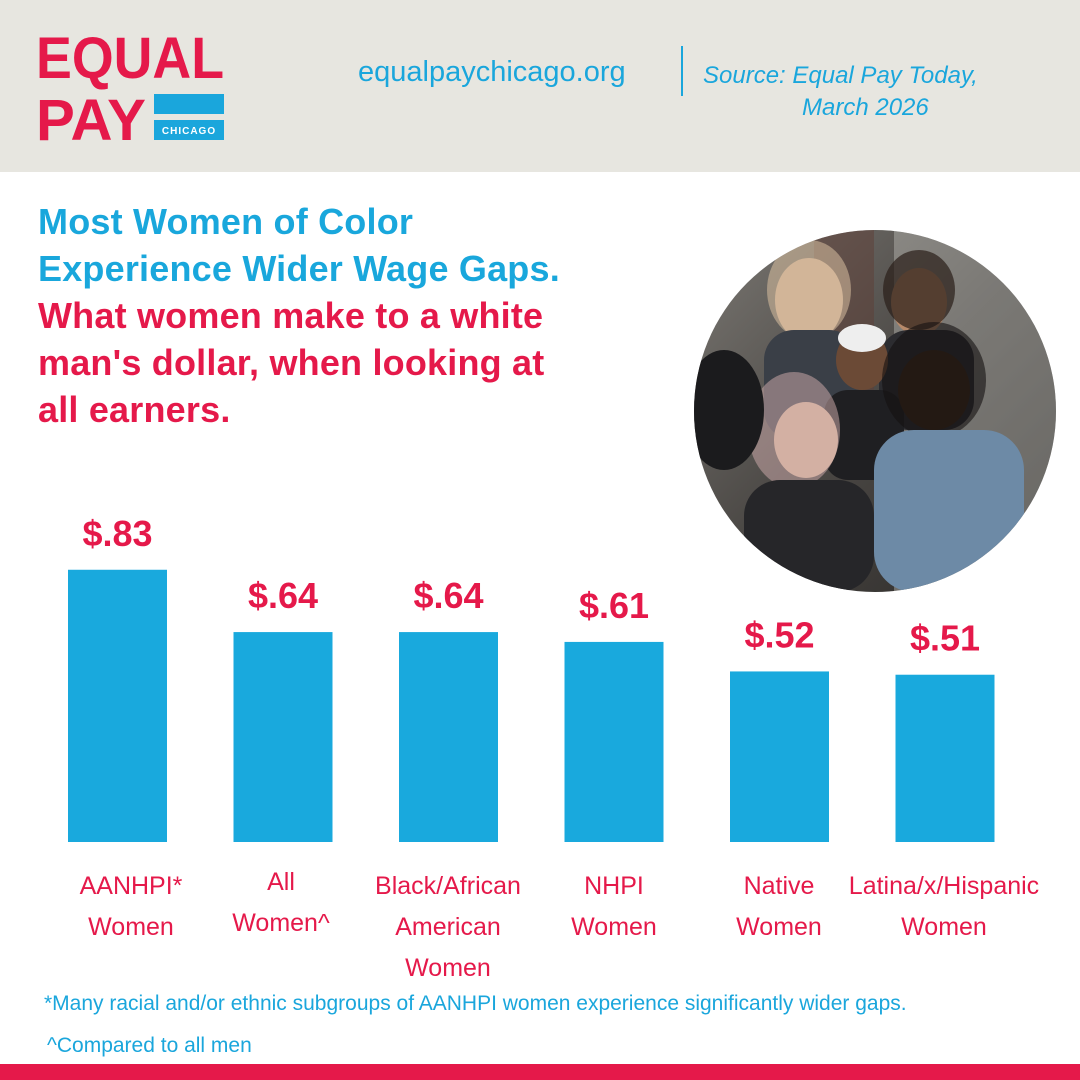 This screenshot has height=1080, width=1080. I want to click on website-link: equalpaychicago.org, so click(492, 72).